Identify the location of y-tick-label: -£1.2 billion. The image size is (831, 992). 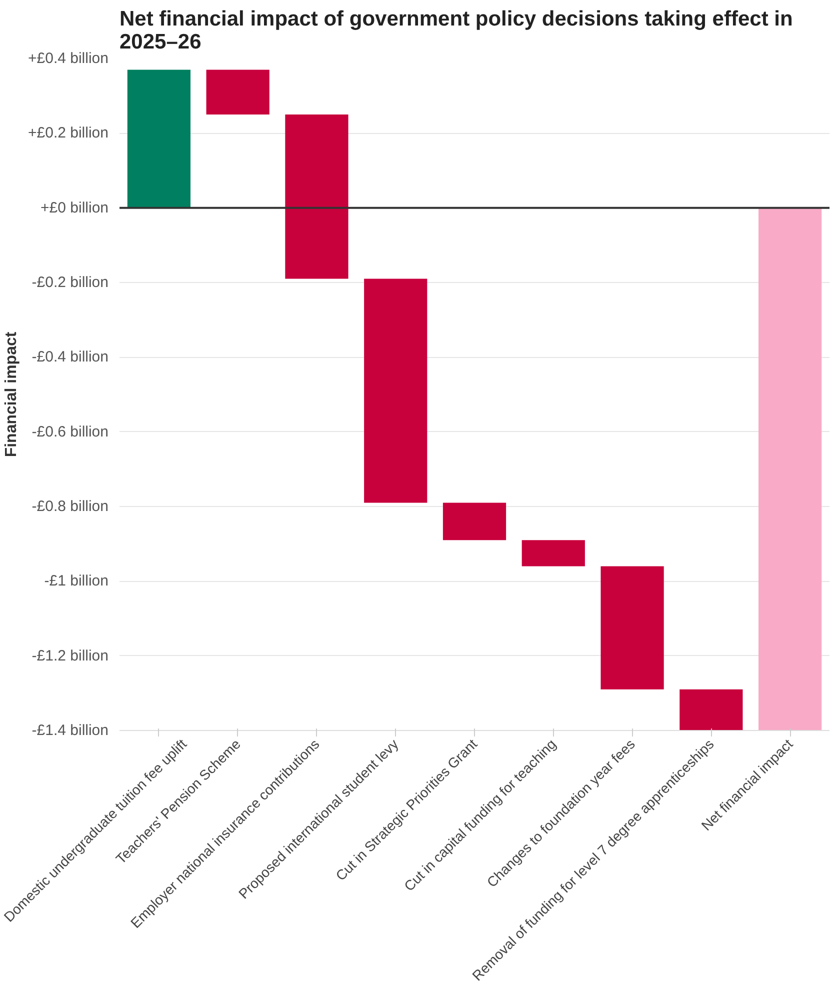
(70, 655).